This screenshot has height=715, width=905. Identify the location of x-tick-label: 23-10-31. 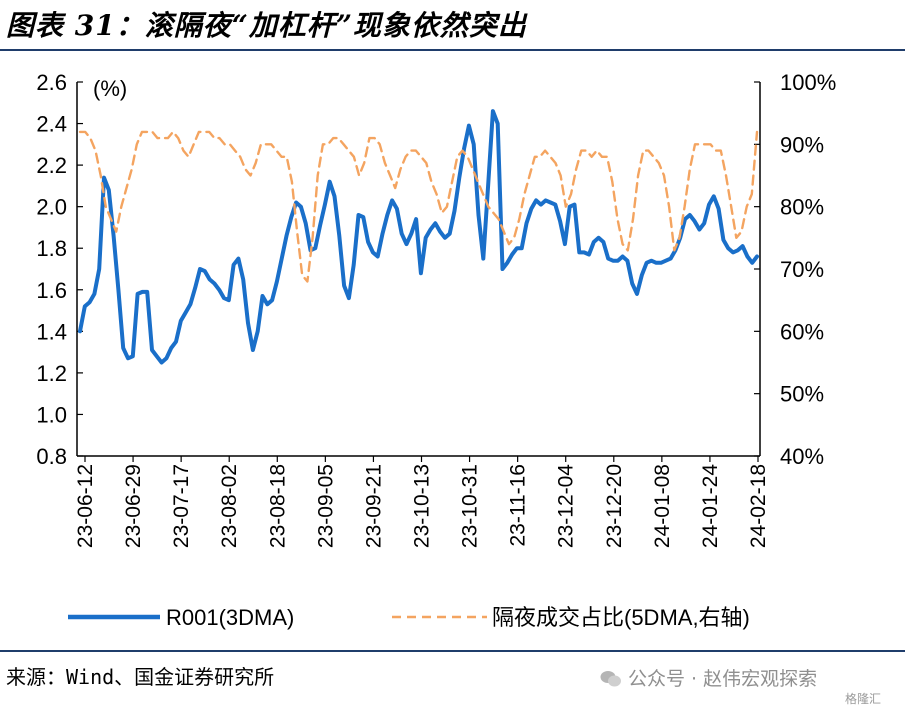
(470, 506).